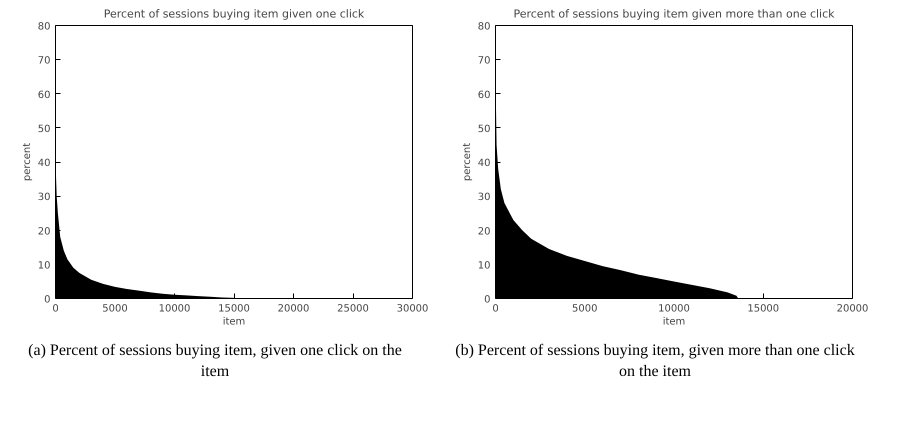  What do you see at coordinates (674, 14) in the screenshot?
I see `chart-title: Percent of sessions buying item given more than one click` at bounding box center [674, 14].